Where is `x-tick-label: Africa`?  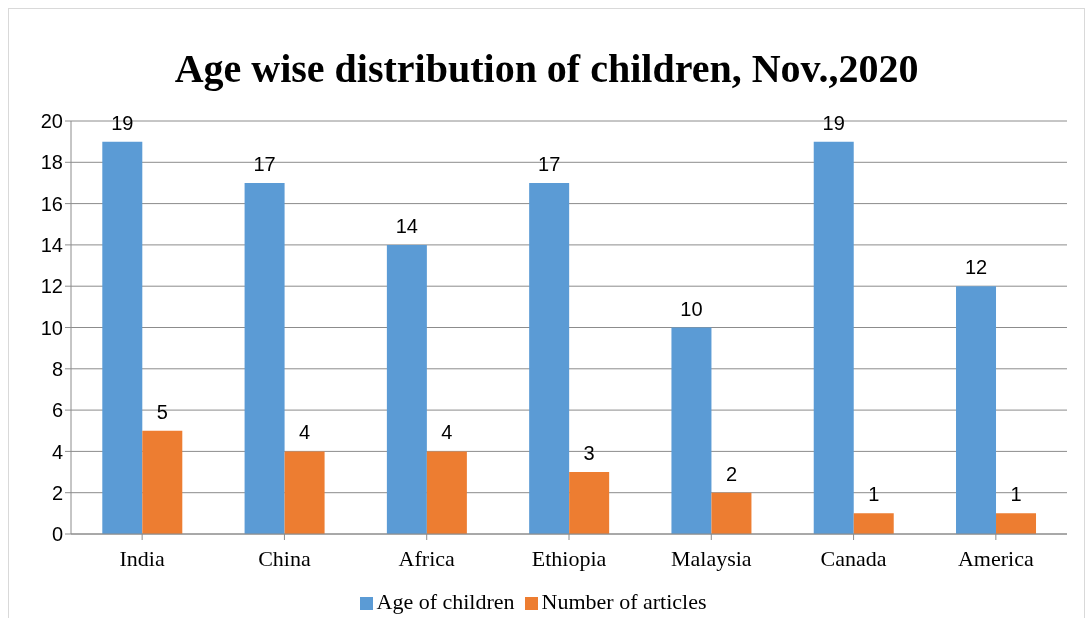
x-tick-label: Africa is located at coordinates (427, 558).